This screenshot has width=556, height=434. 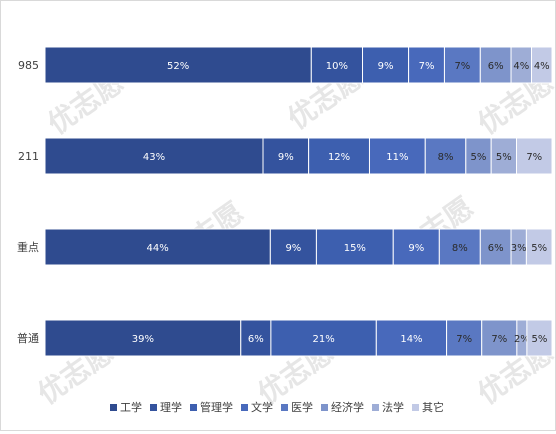 I want to click on category-label: 普通, so click(x=28, y=338).